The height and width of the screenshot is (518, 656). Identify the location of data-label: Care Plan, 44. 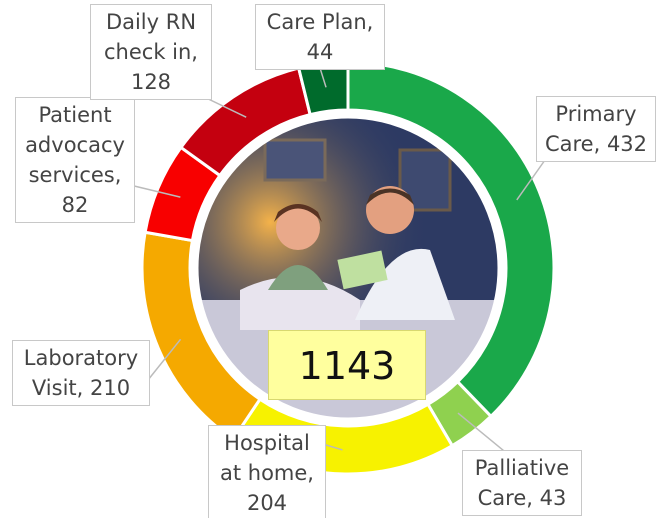
(320, 37).